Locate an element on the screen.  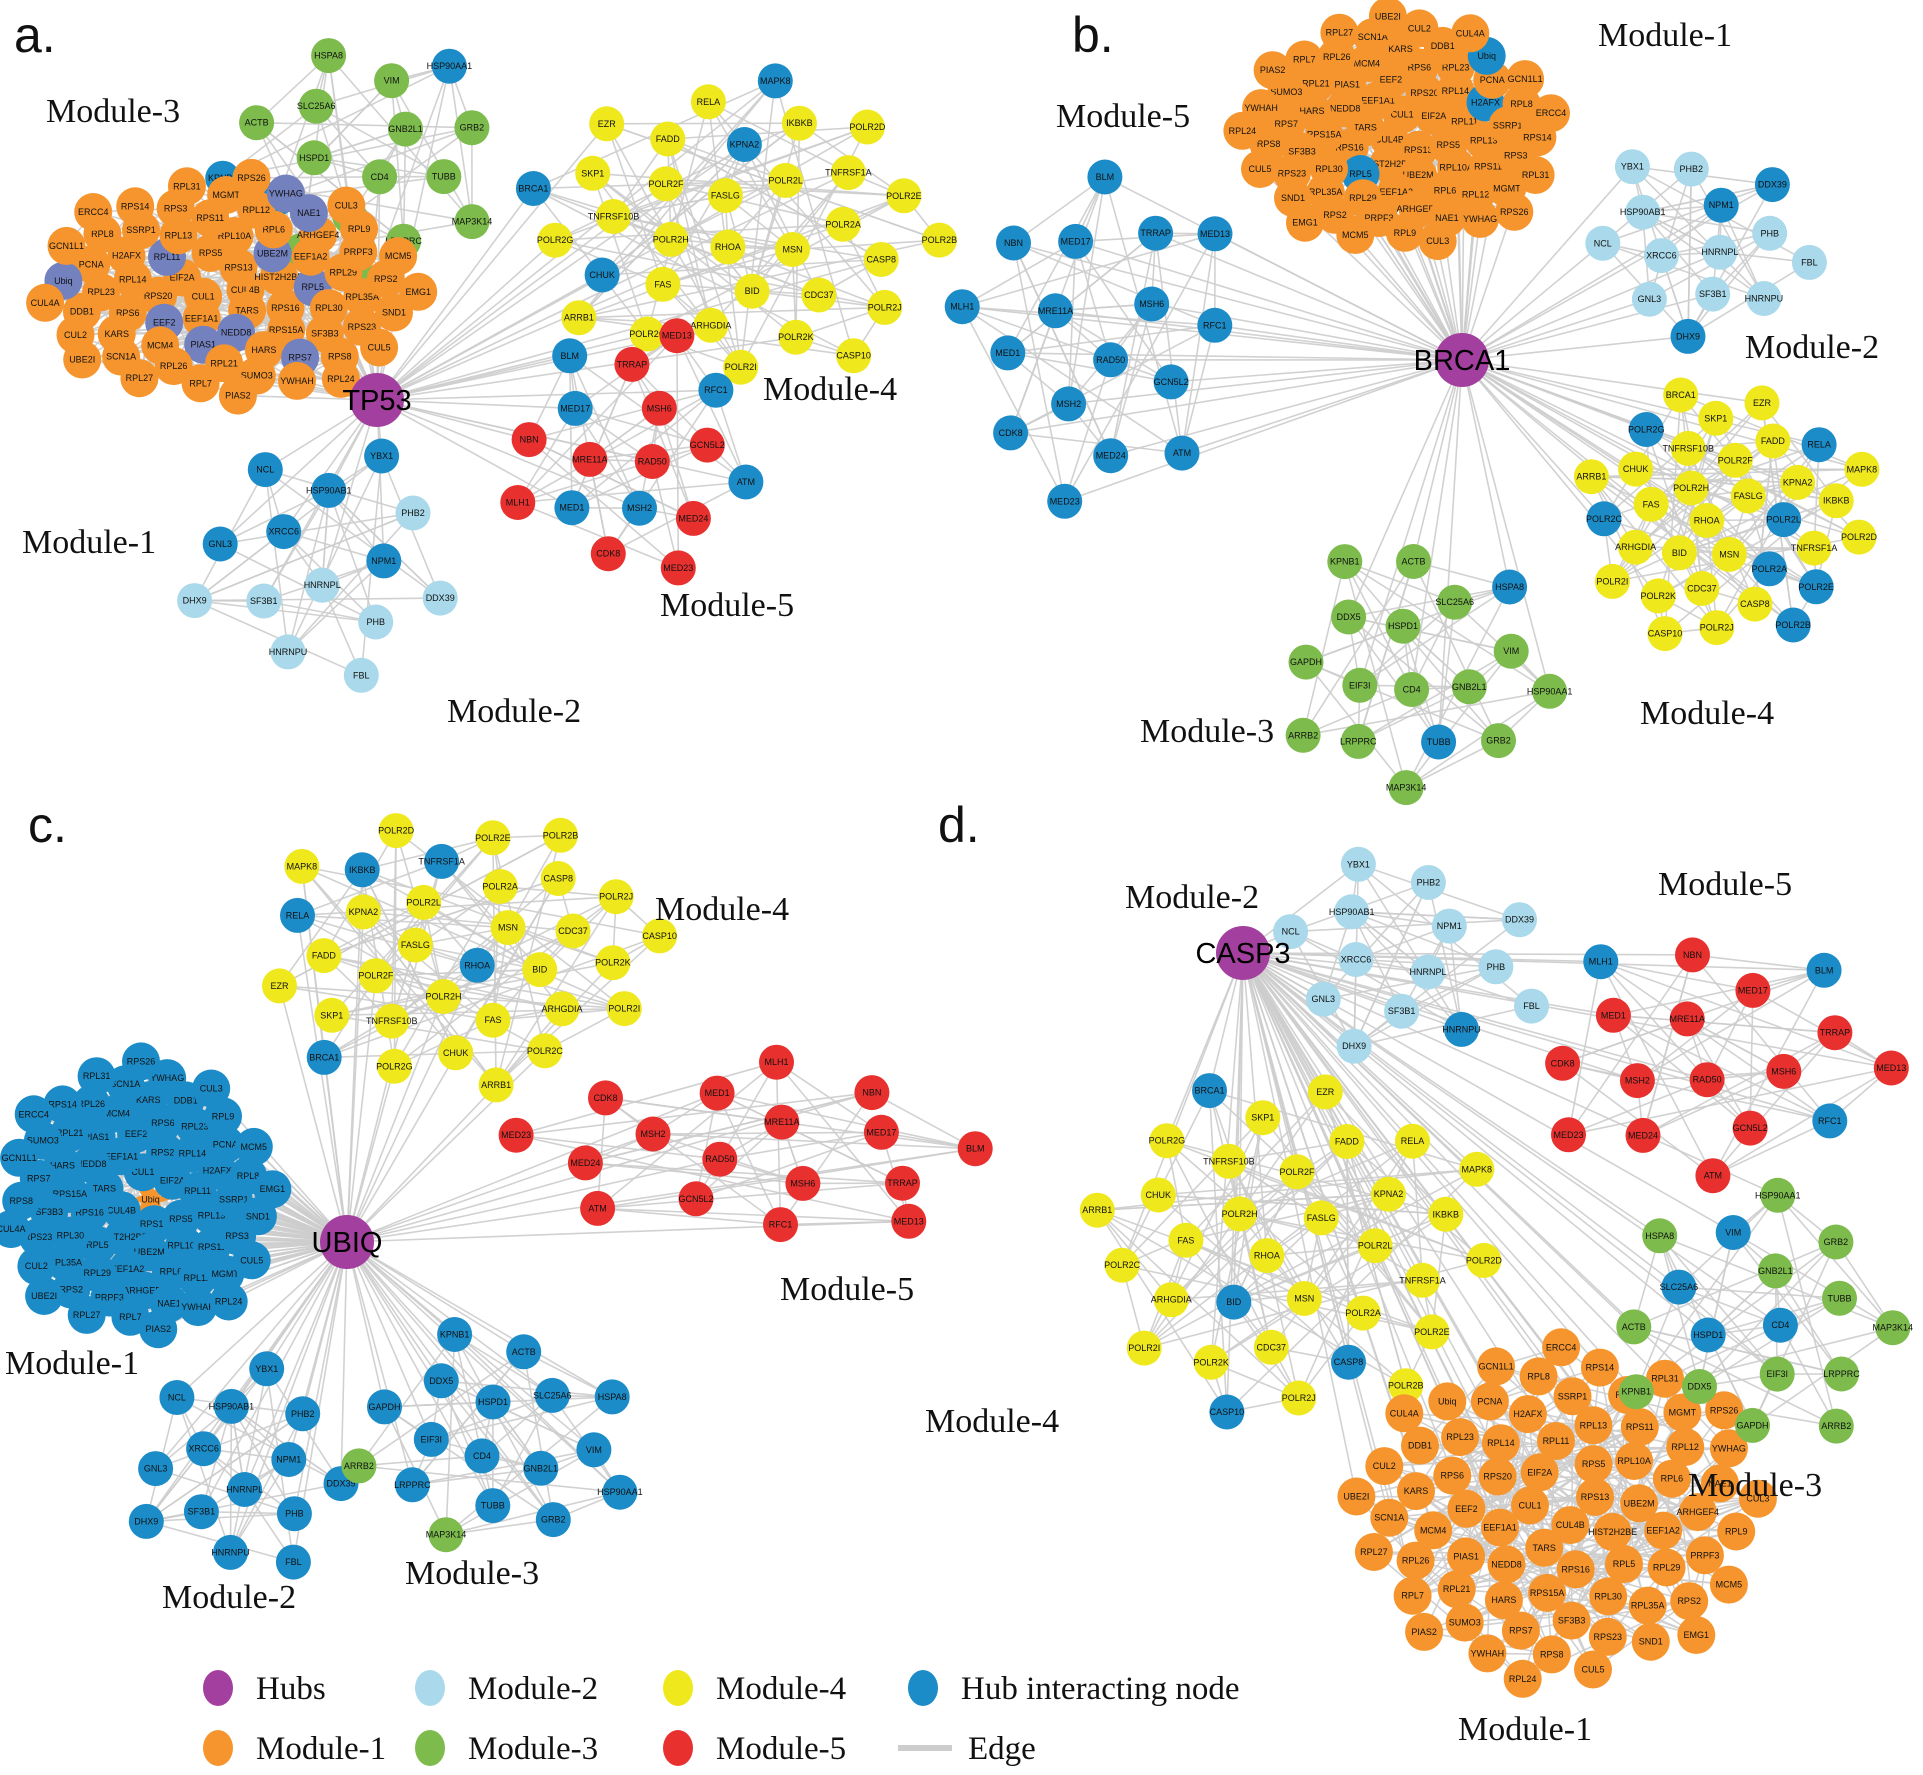
node-TNFRSF10B: TNFRSF10B is located at coordinates (392, 1021).